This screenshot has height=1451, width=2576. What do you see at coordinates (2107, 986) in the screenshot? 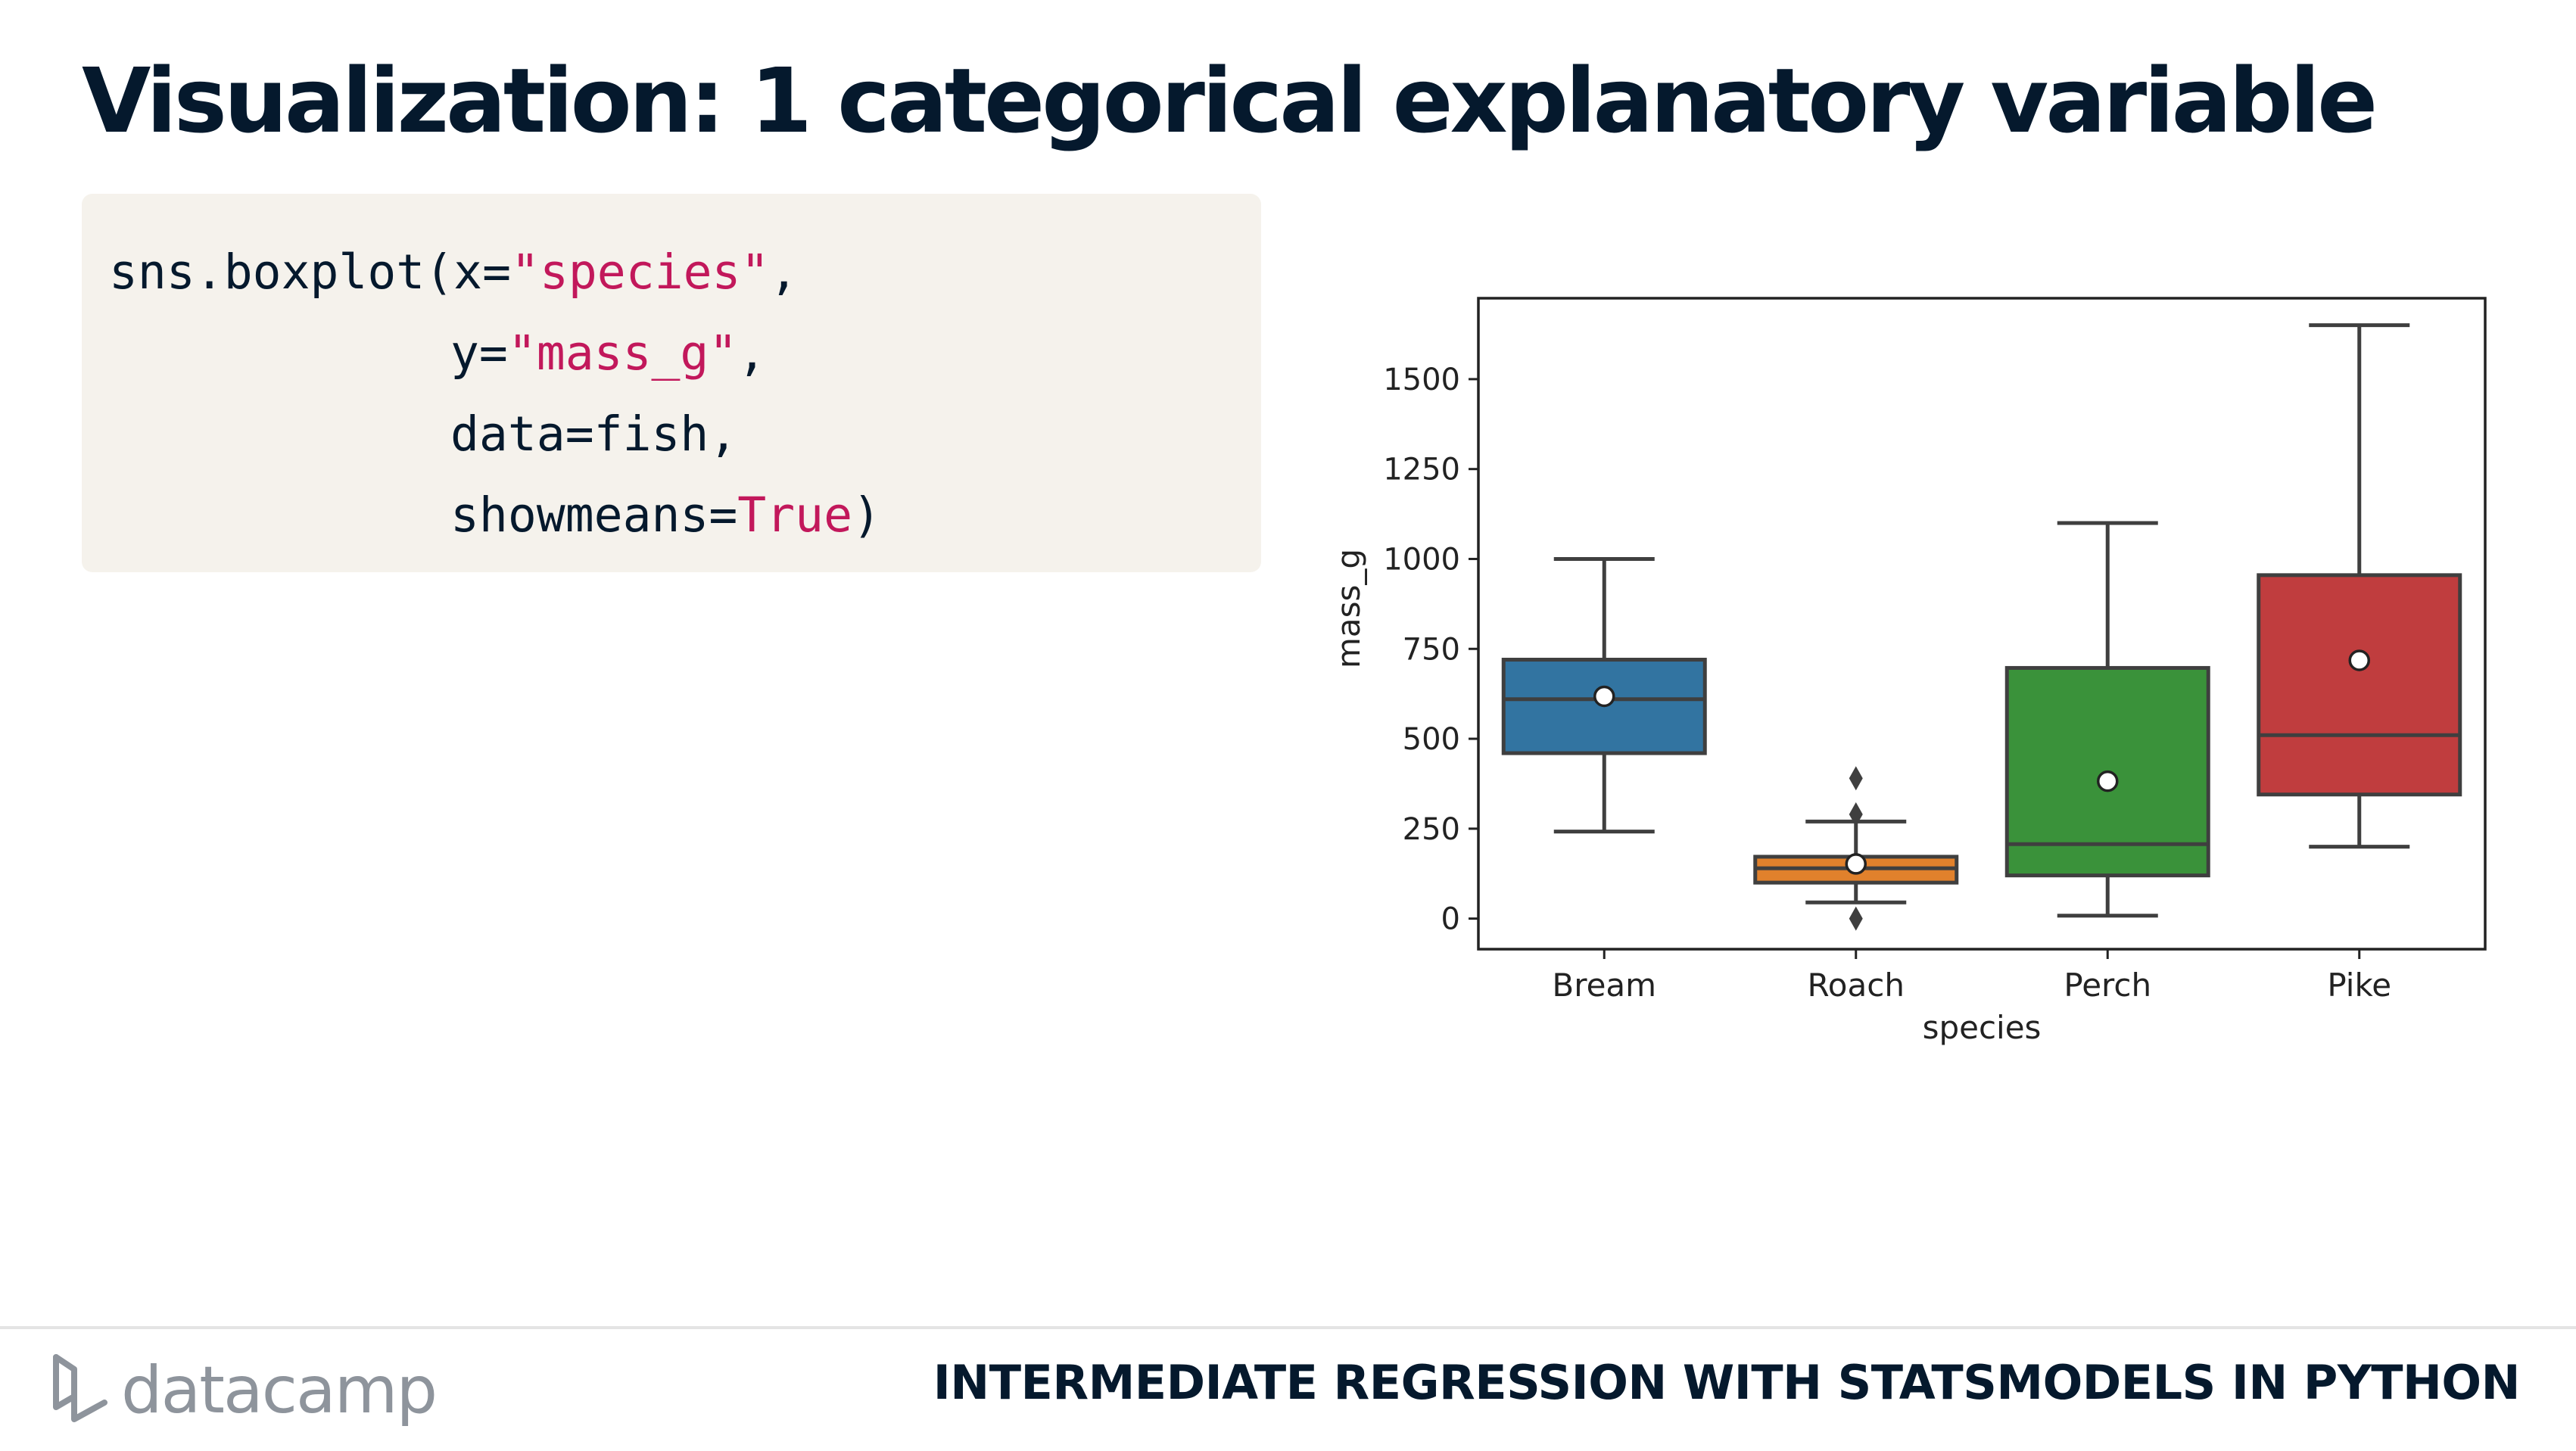
I see `x-tick-label: Perch` at bounding box center [2107, 986].